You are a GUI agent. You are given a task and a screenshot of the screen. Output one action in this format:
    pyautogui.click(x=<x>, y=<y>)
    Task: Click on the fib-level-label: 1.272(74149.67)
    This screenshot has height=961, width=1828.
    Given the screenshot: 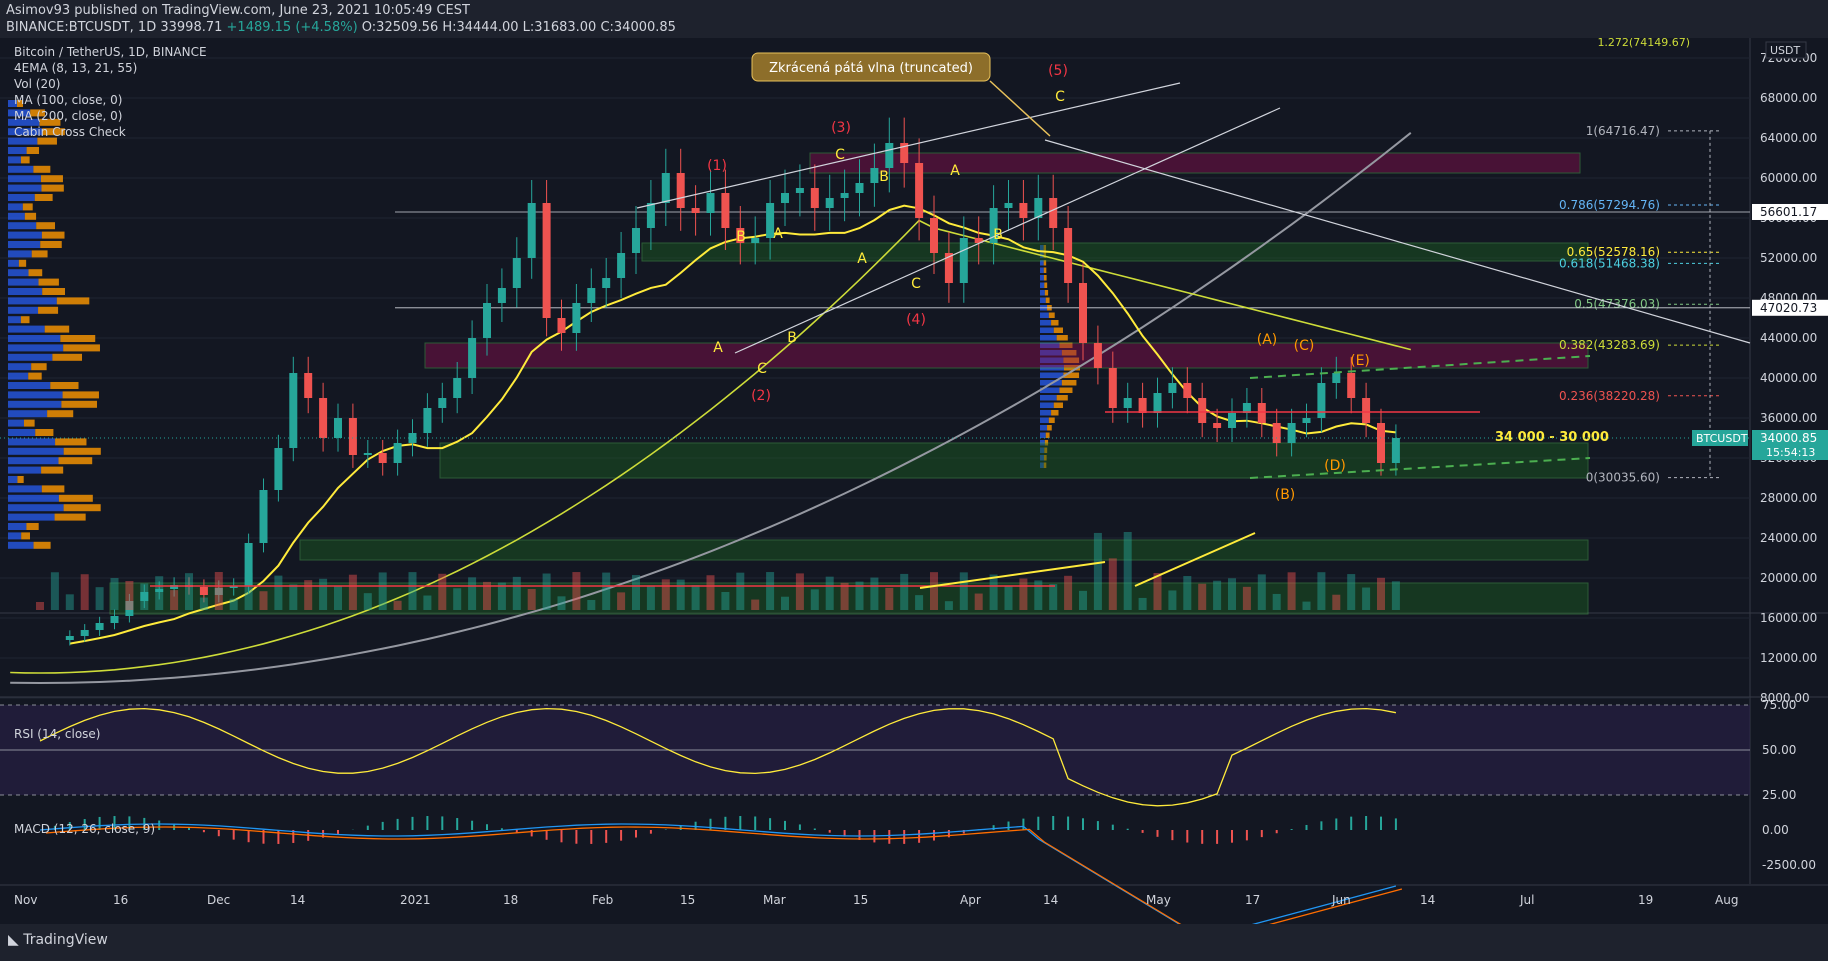 What is the action you would take?
    pyautogui.click(x=1643, y=43)
    